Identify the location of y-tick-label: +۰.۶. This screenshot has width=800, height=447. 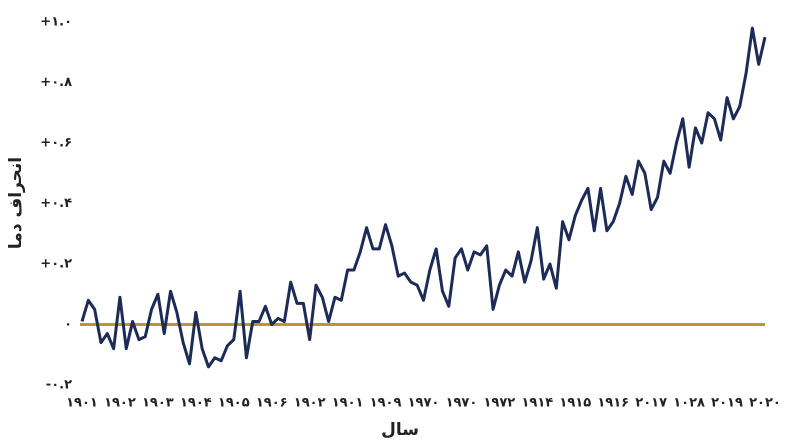
(56, 143).